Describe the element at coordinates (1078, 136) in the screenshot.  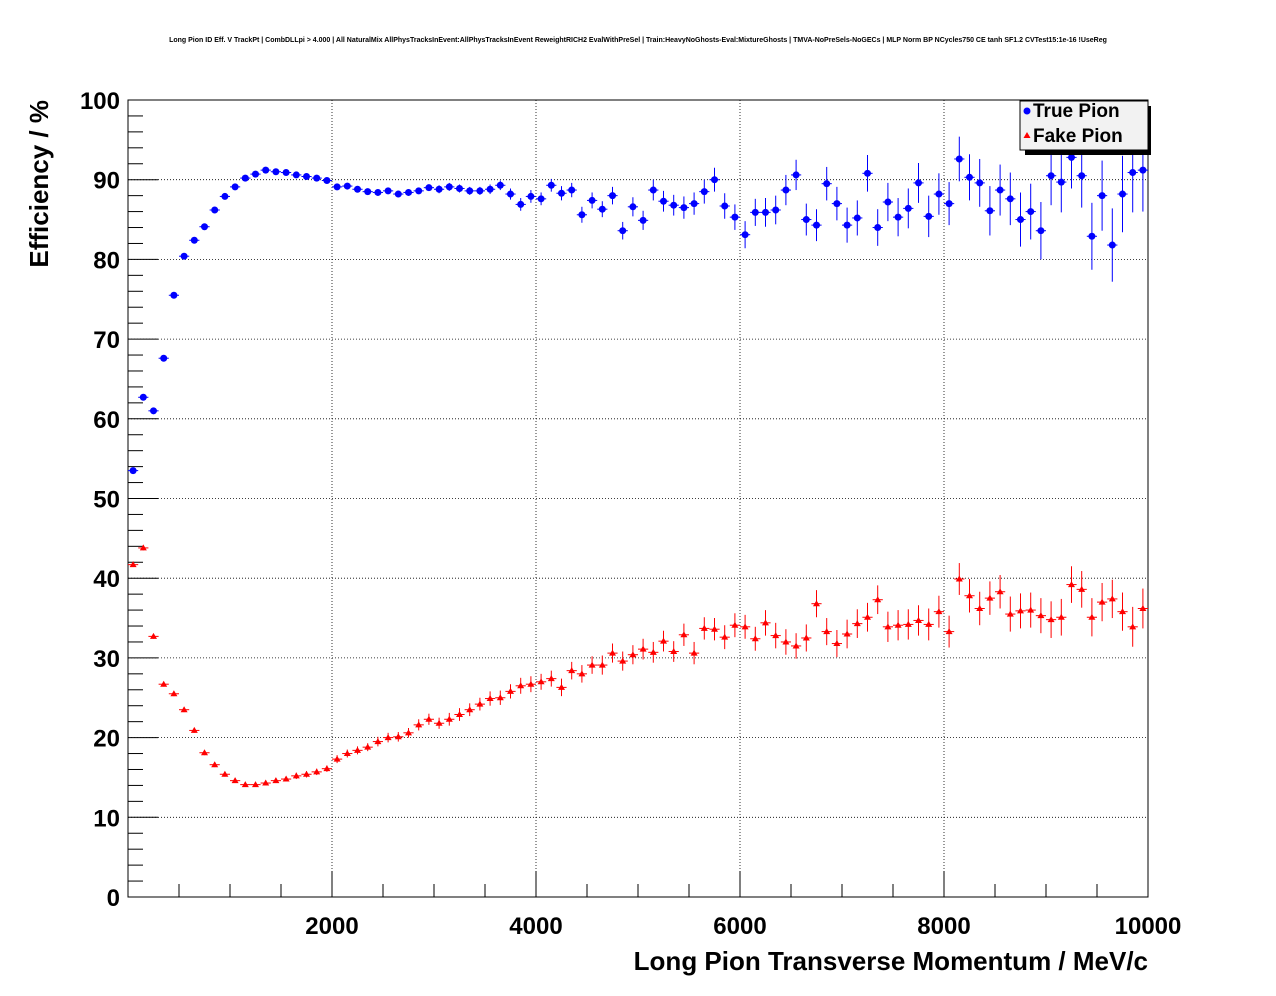
I see `legend-label-fake-pion: Fake Pion` at that location.